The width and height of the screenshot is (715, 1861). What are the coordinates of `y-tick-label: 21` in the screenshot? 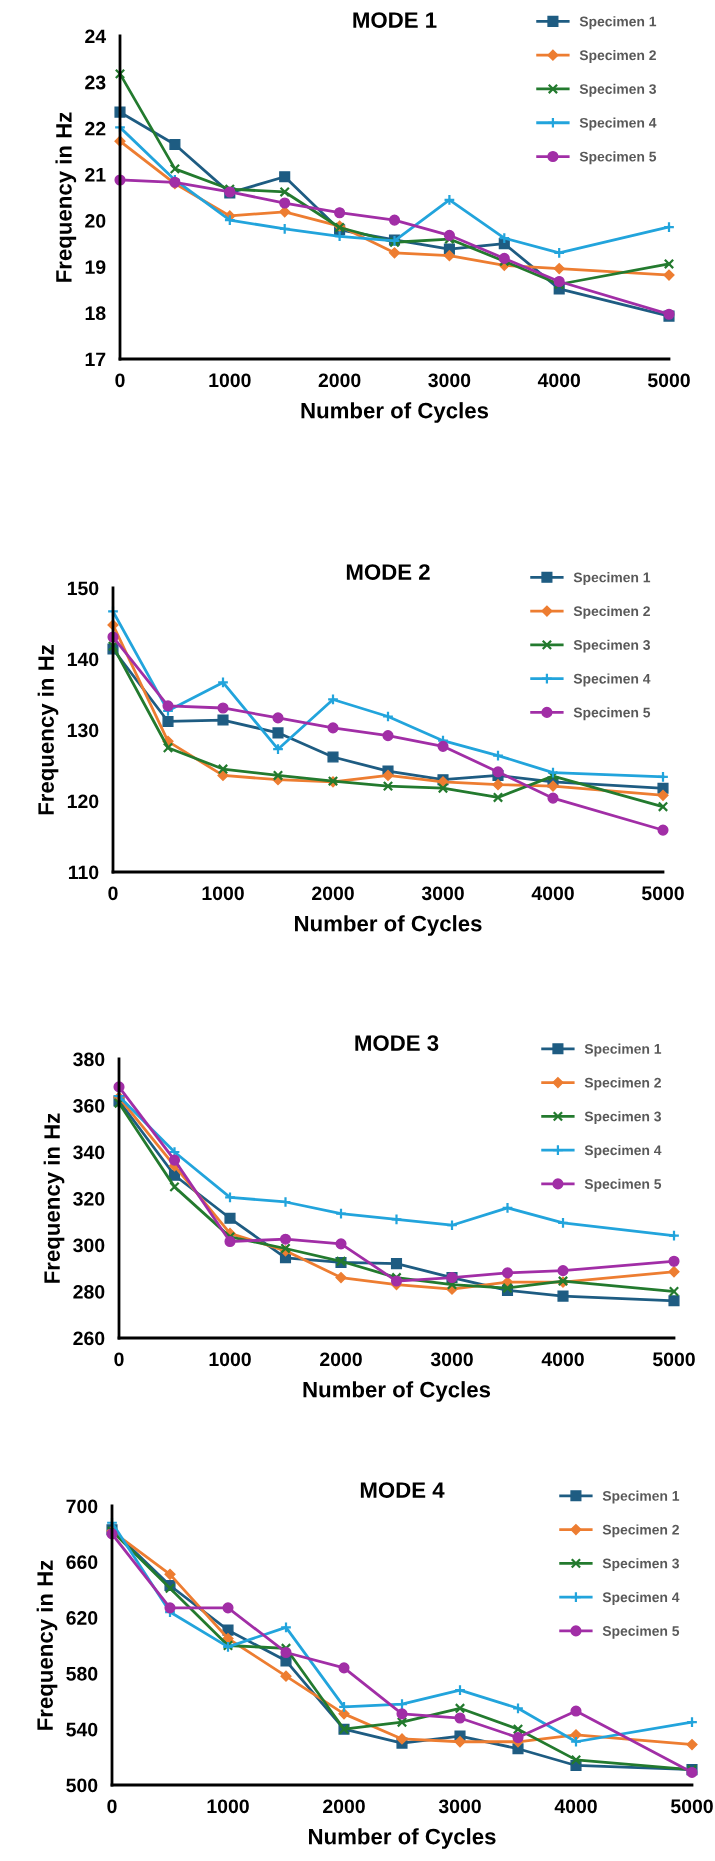 It's located at (95, 174).